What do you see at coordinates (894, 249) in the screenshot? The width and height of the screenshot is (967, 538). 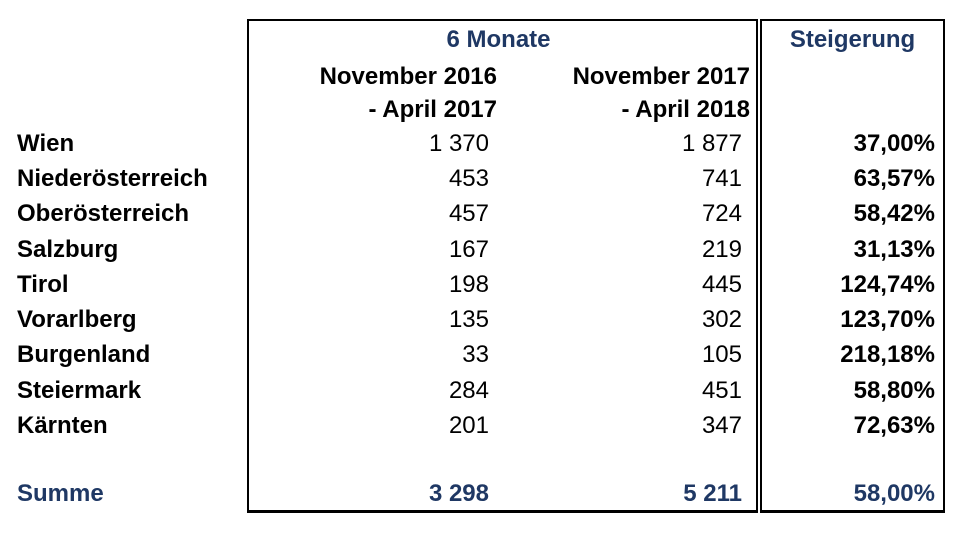 I see `row-steigerung: 31,13%` at bounding box center [894, 249].